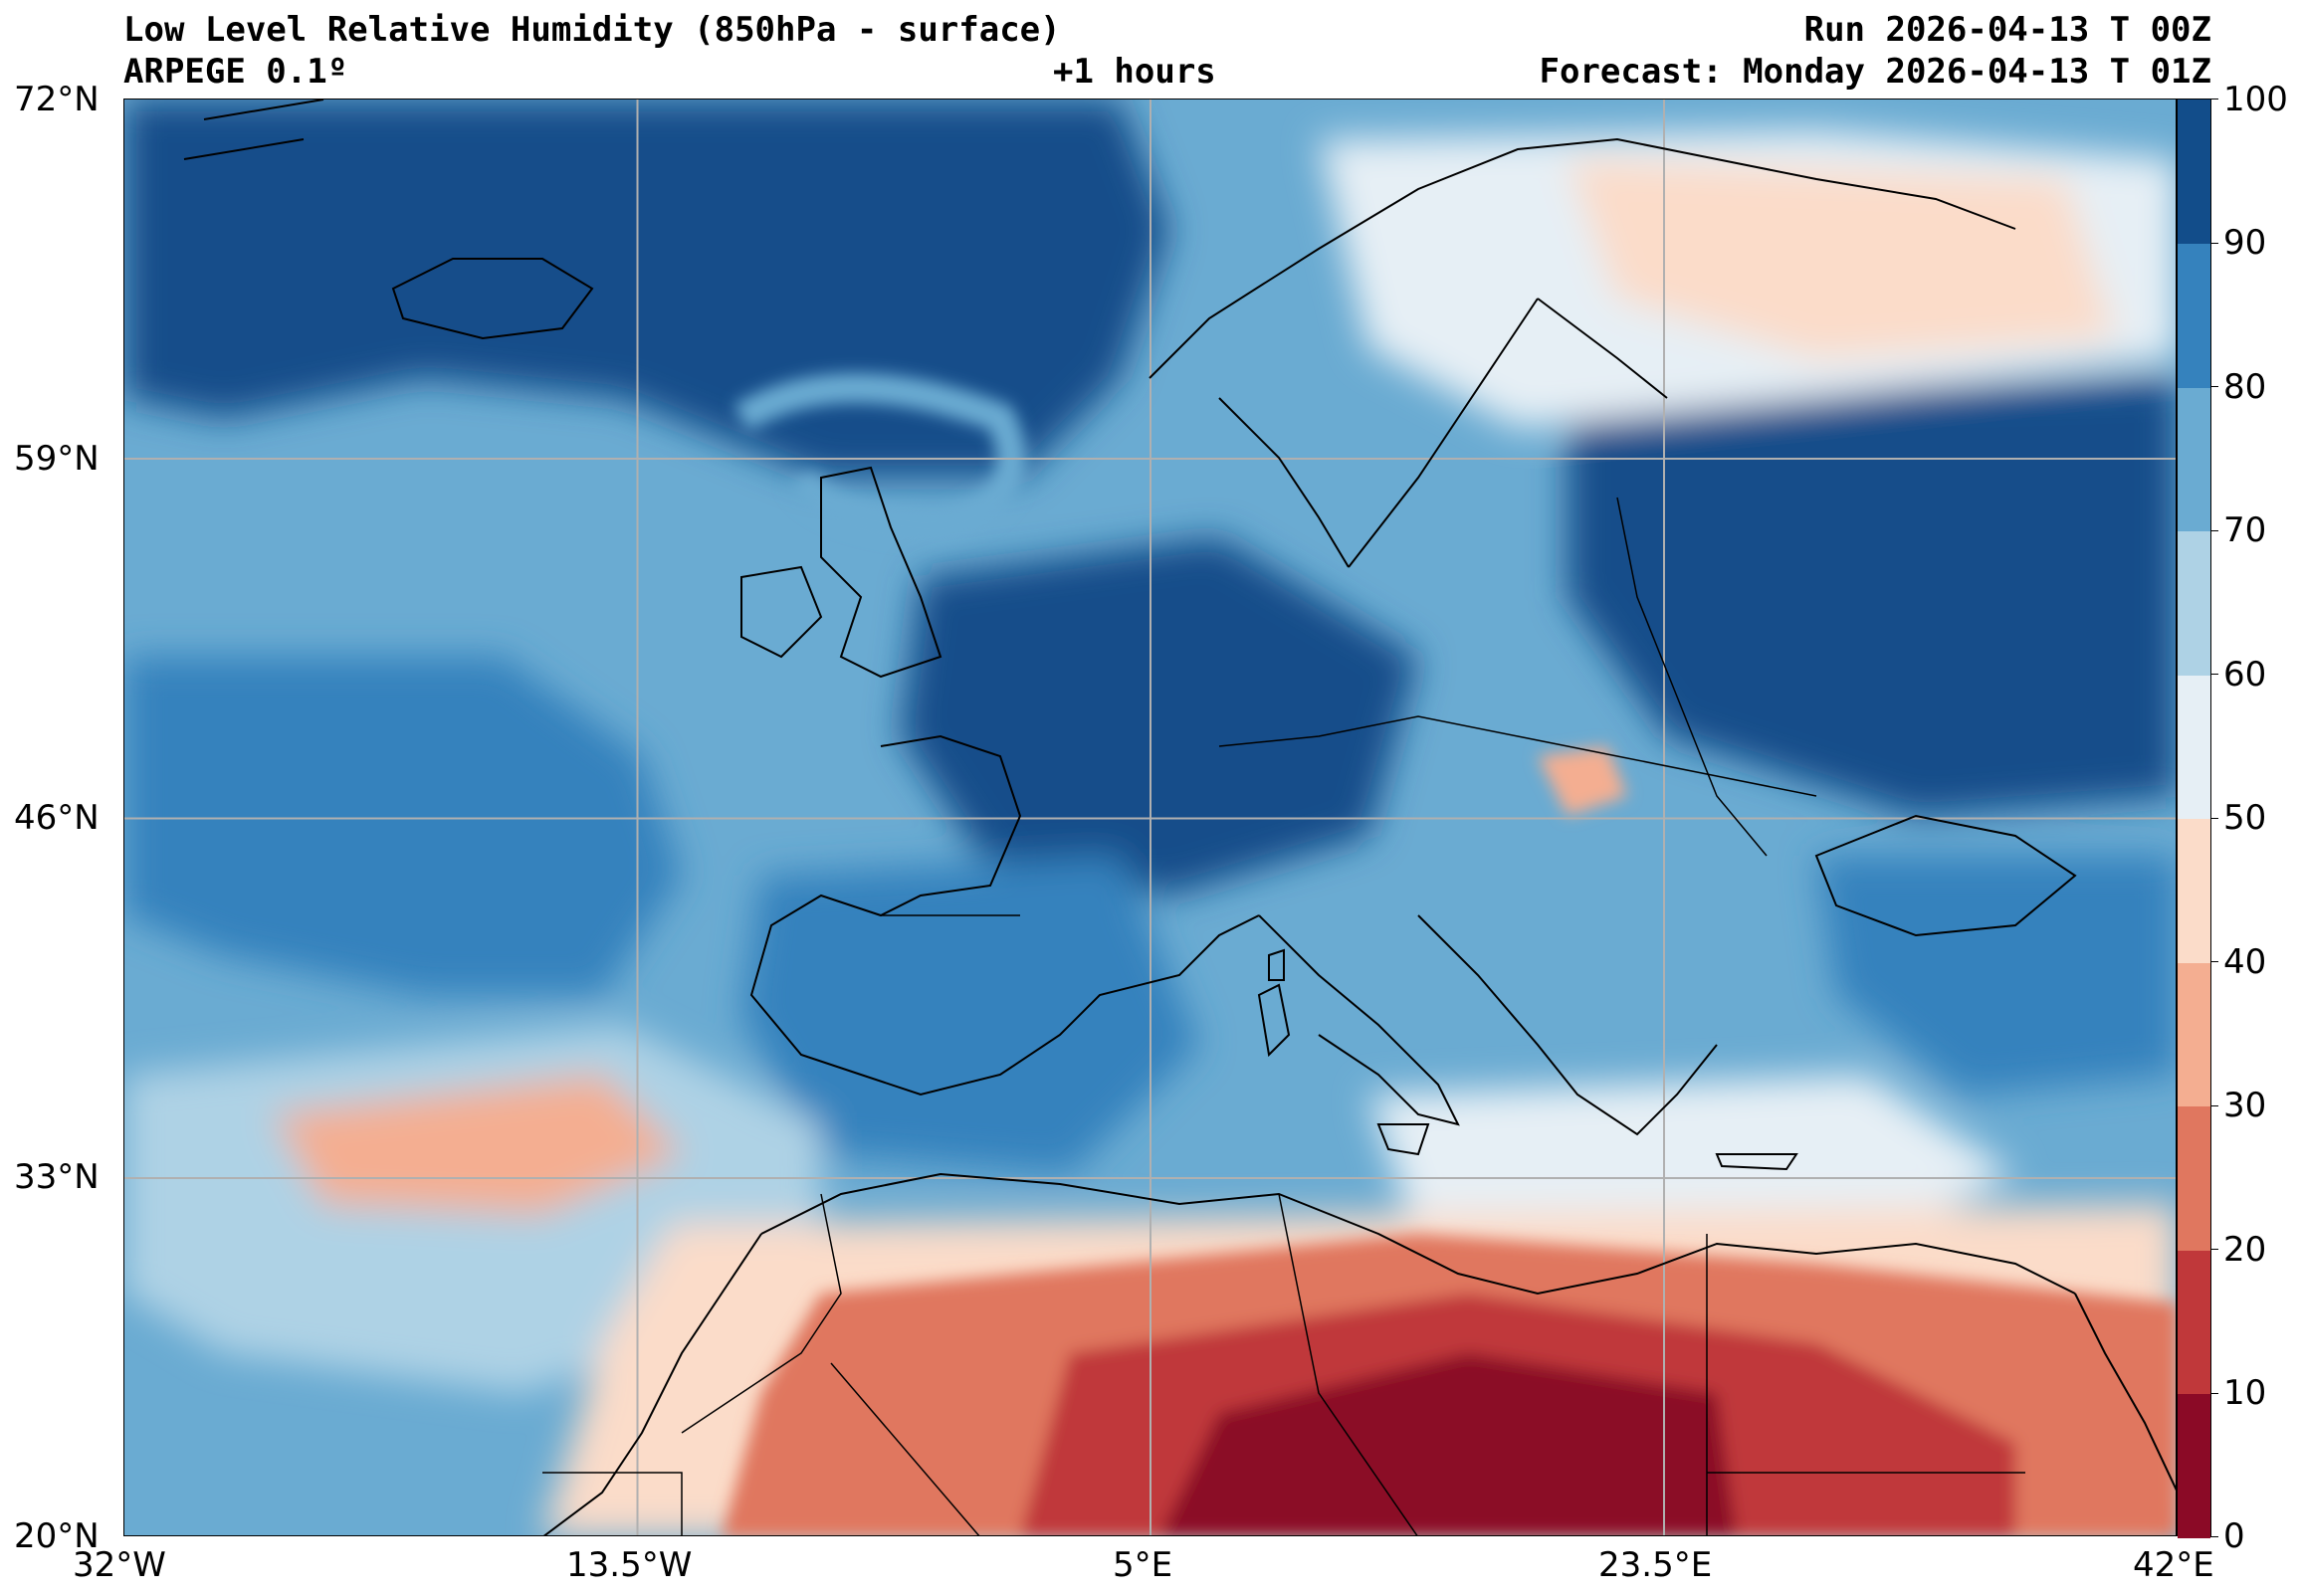 The width and height of the screenshot is (2302, 1596). Describe the element at coordinates (2256, 99) in the screenshot. I see `colorbar-label-100: 100` at that location.